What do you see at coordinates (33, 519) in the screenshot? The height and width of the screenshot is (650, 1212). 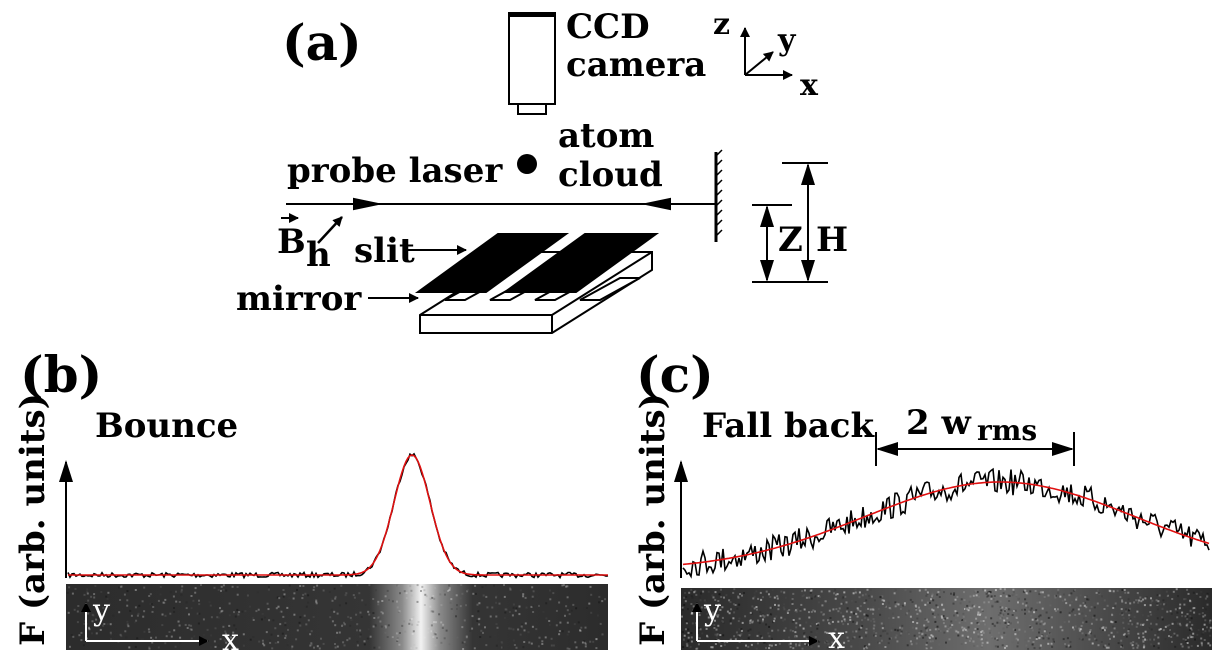 I see `panel-b-ylabel: F (arb. units)` at bounding box center [33, 519].